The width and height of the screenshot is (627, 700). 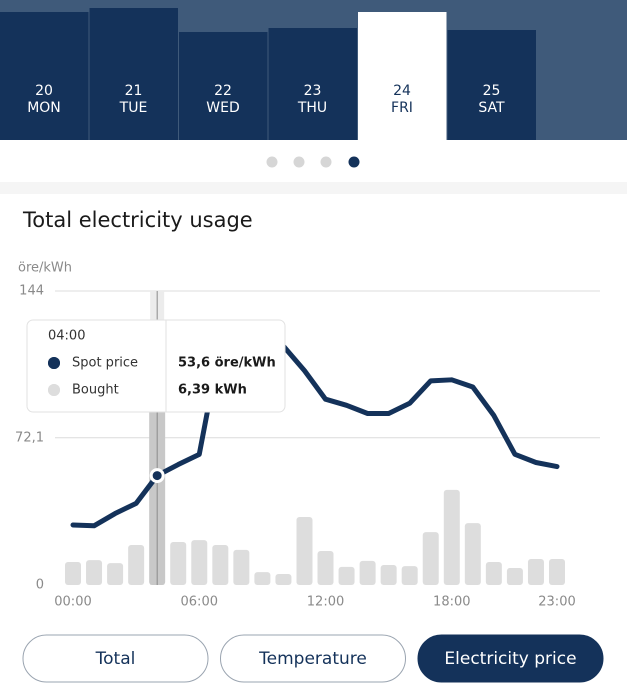 I want to click on tooltip-series-name: Spot price, so click(x=105, y=363).